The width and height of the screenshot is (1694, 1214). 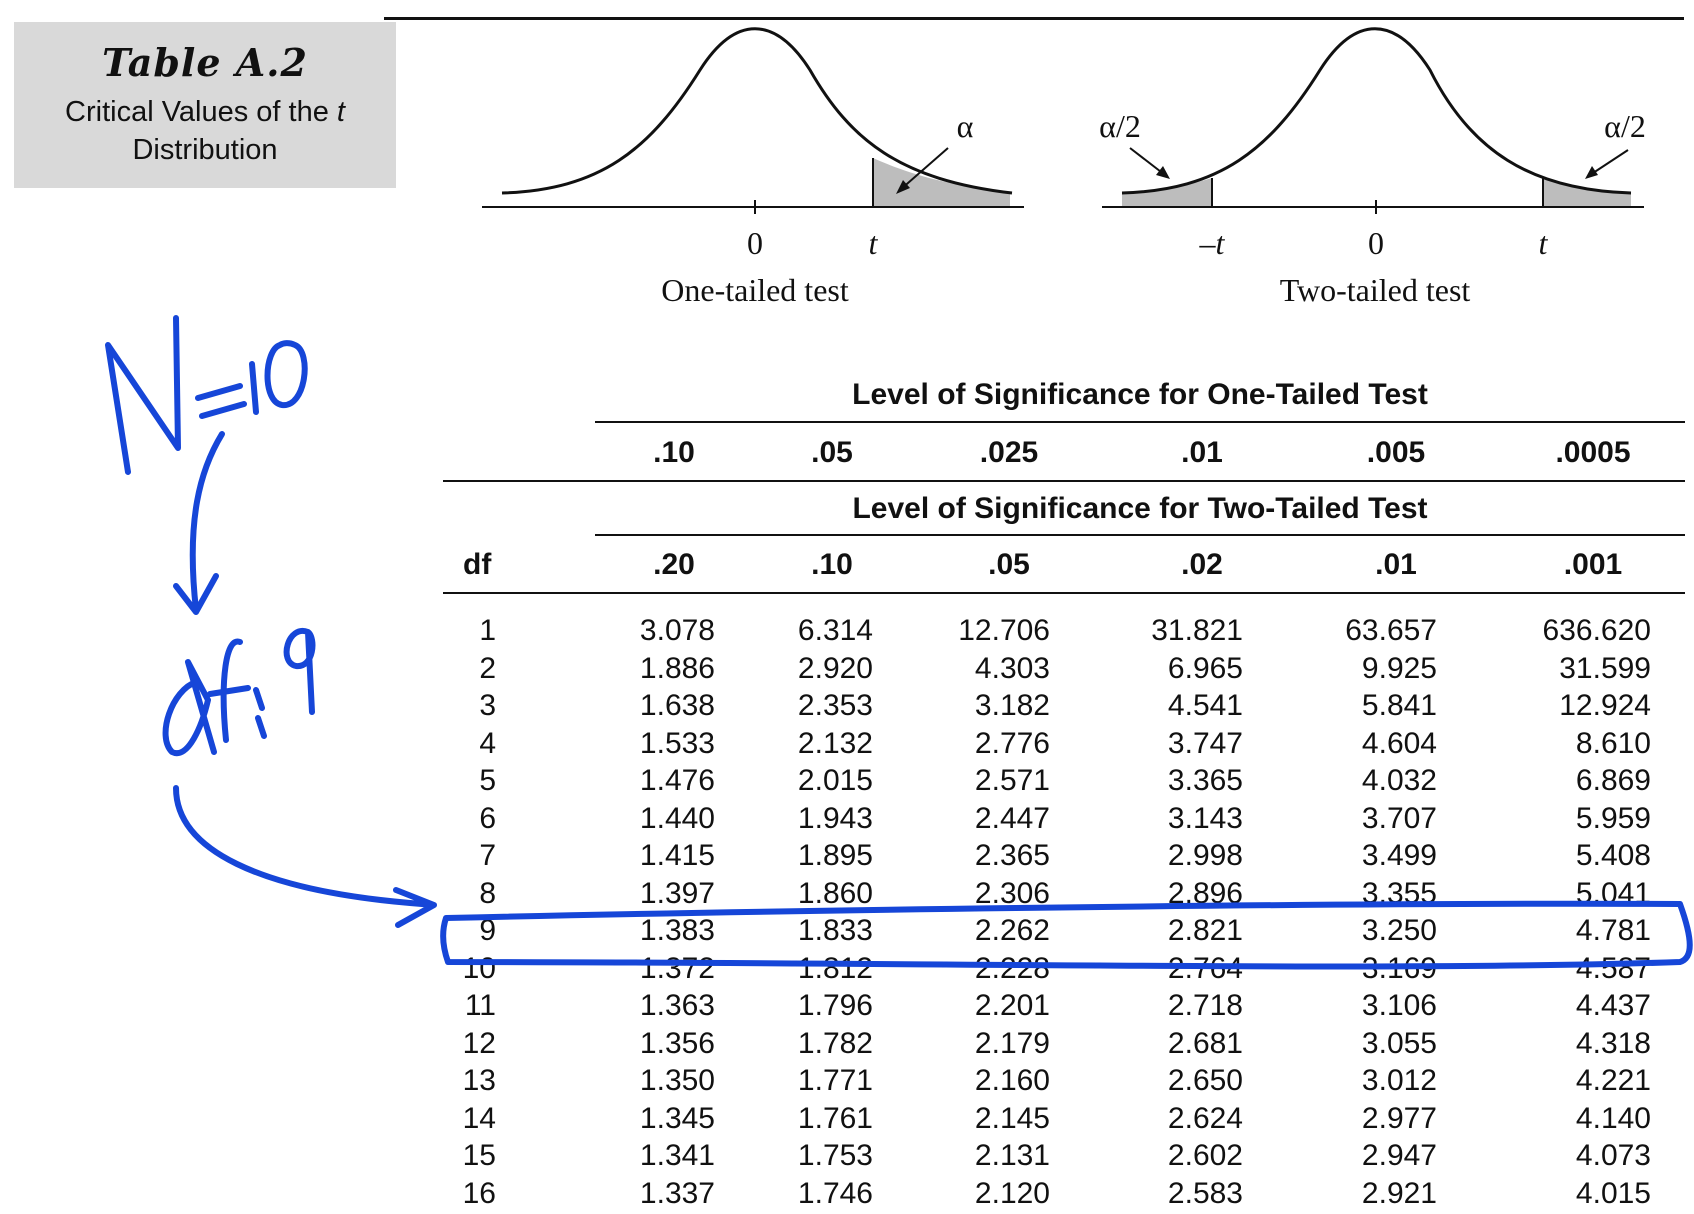 I want to click on two-tailed-header-rule, so click(x=1140, y=535).